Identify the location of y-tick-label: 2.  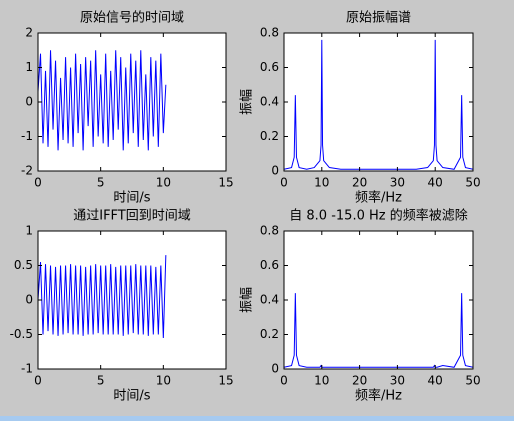
(29, 33).